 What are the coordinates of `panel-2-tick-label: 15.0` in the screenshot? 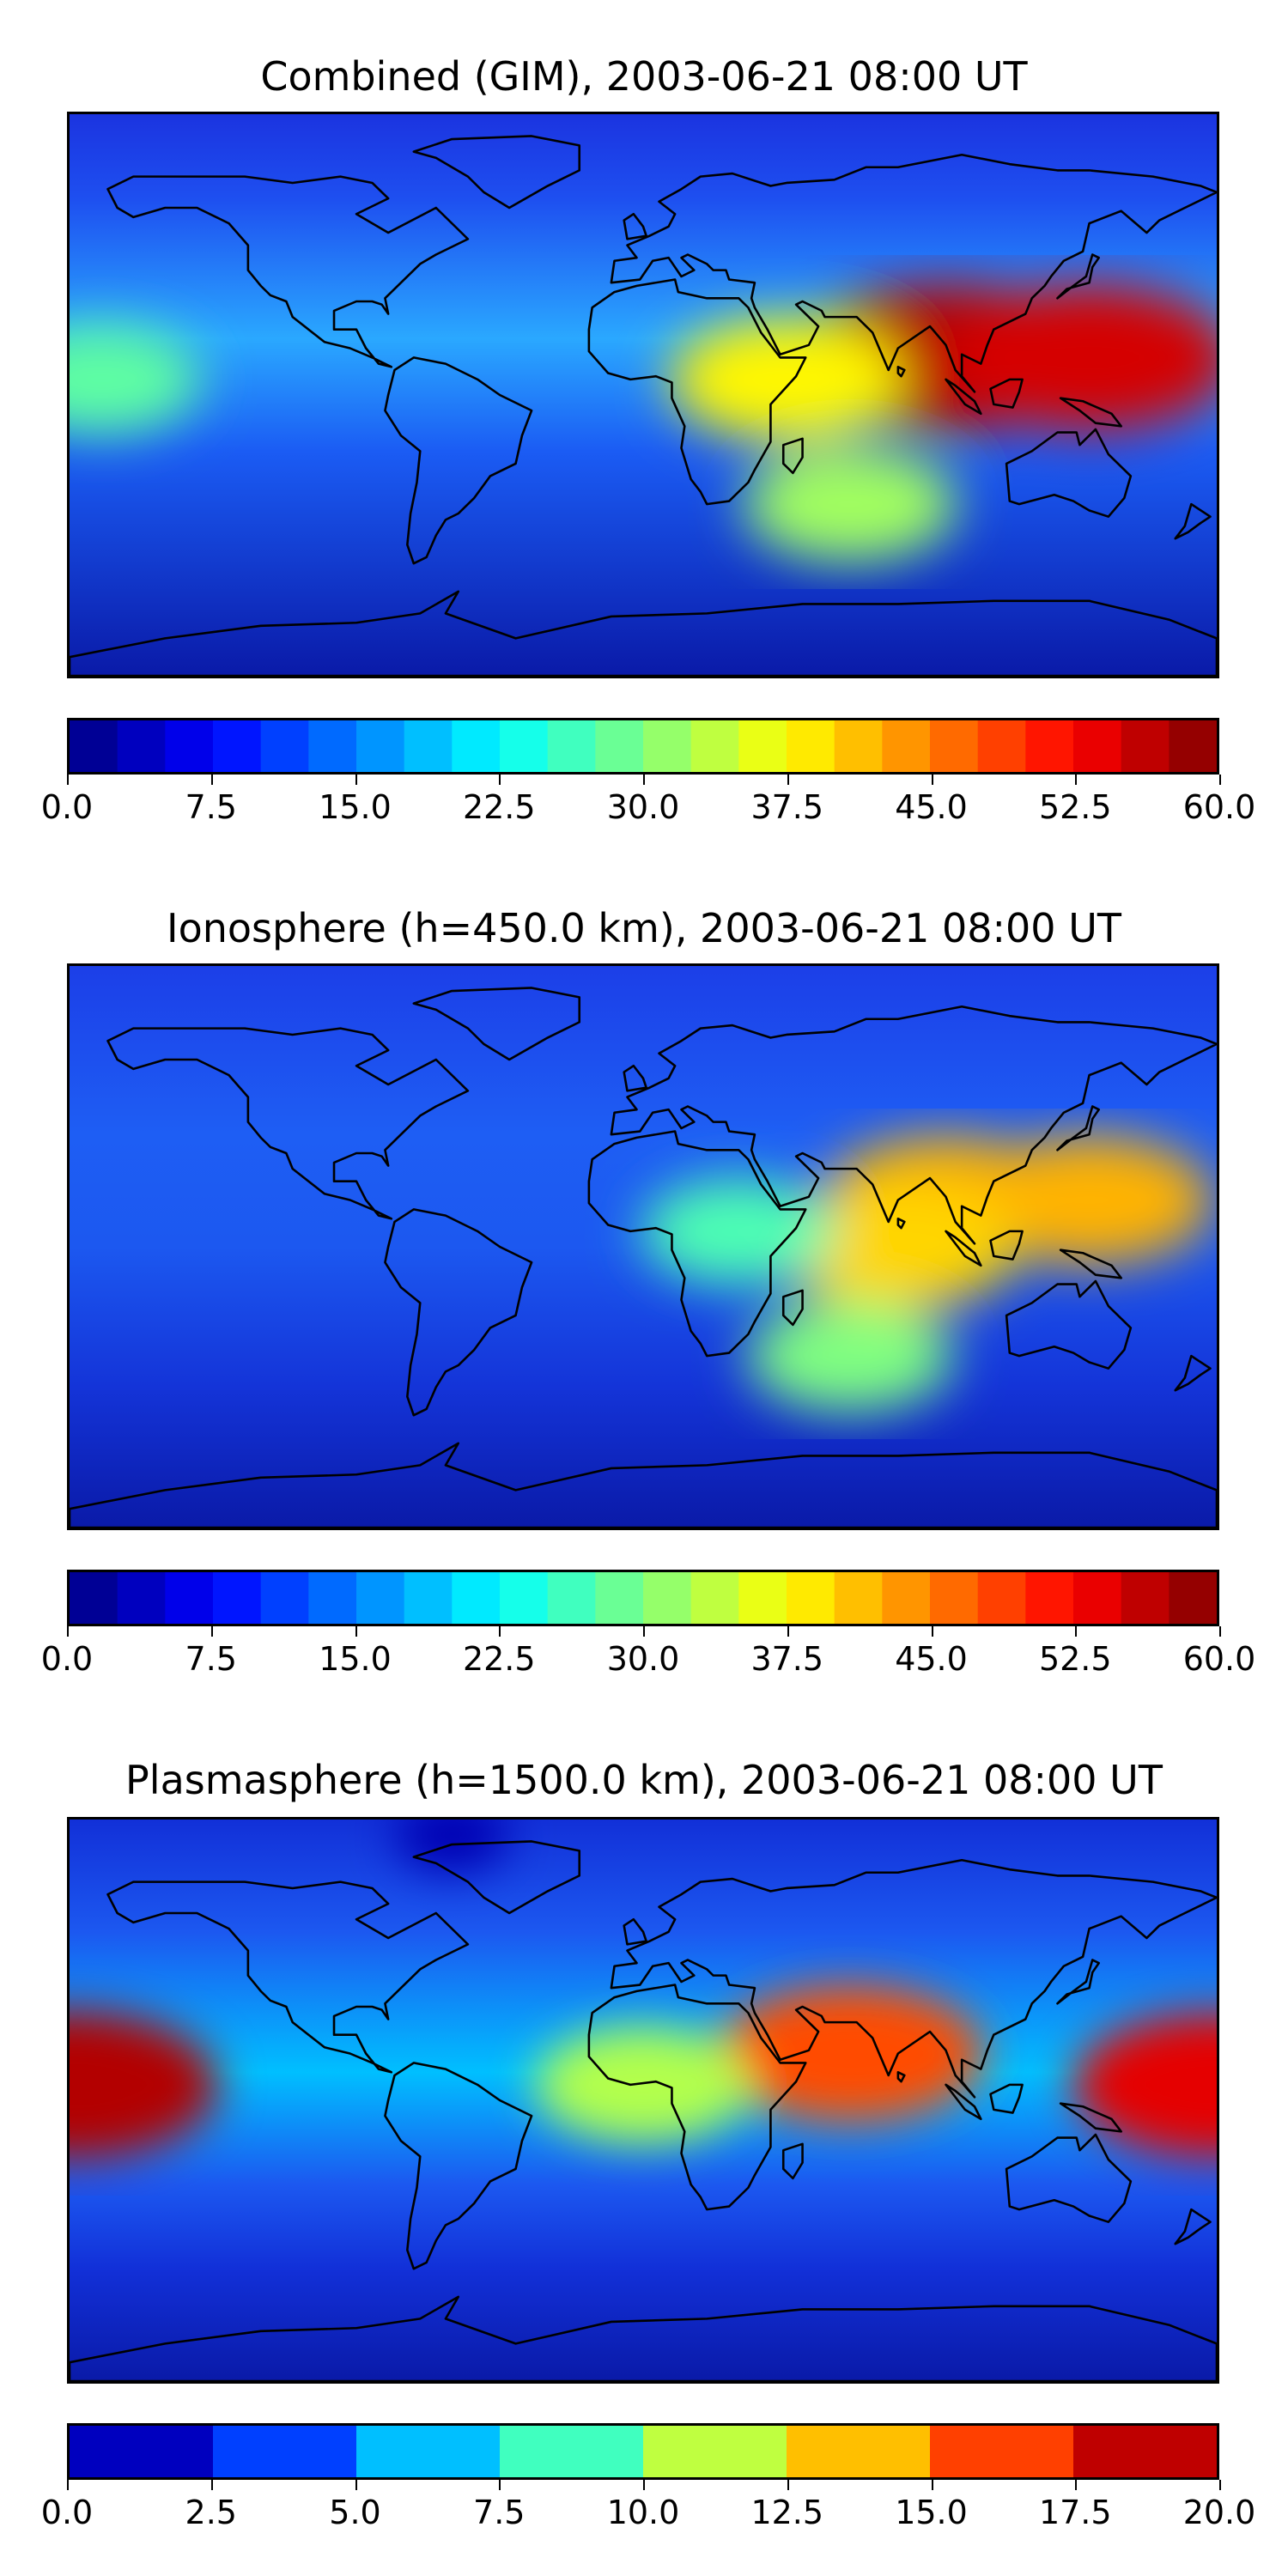 It's located at (355, 1659).